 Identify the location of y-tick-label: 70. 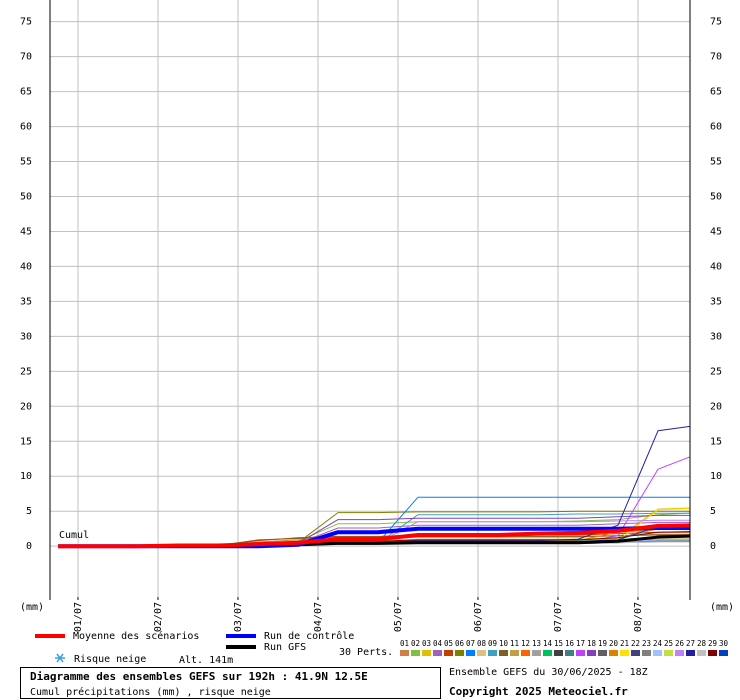
(26, 57).